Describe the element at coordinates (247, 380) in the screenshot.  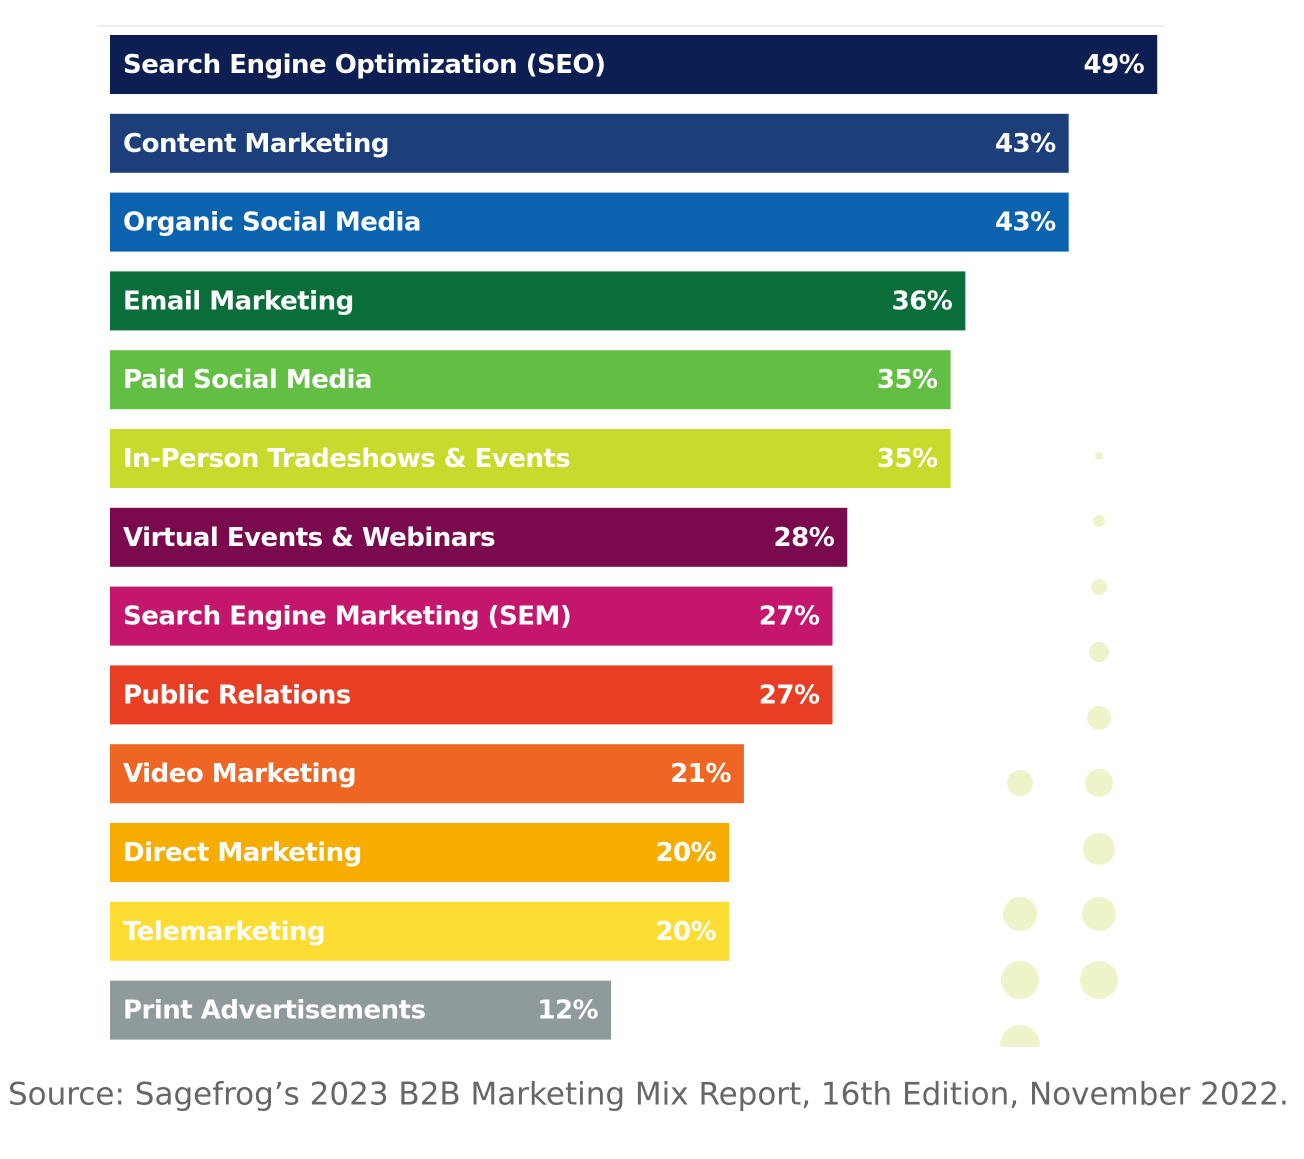
I see `category-label: Paid Social Media` at that location.